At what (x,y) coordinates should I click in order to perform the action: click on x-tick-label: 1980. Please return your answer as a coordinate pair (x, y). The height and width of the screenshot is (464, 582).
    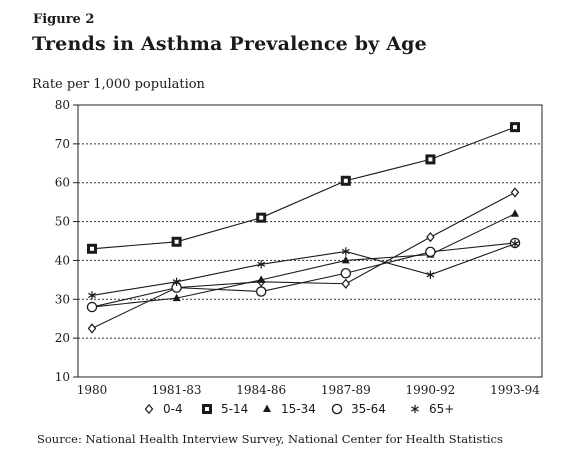
    Looking at the image, I should click on (92, 390).